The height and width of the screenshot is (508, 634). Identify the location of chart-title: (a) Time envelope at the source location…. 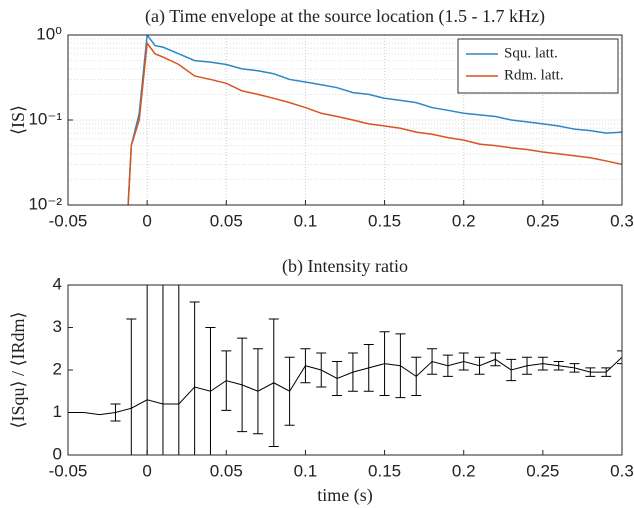
(345, 16).